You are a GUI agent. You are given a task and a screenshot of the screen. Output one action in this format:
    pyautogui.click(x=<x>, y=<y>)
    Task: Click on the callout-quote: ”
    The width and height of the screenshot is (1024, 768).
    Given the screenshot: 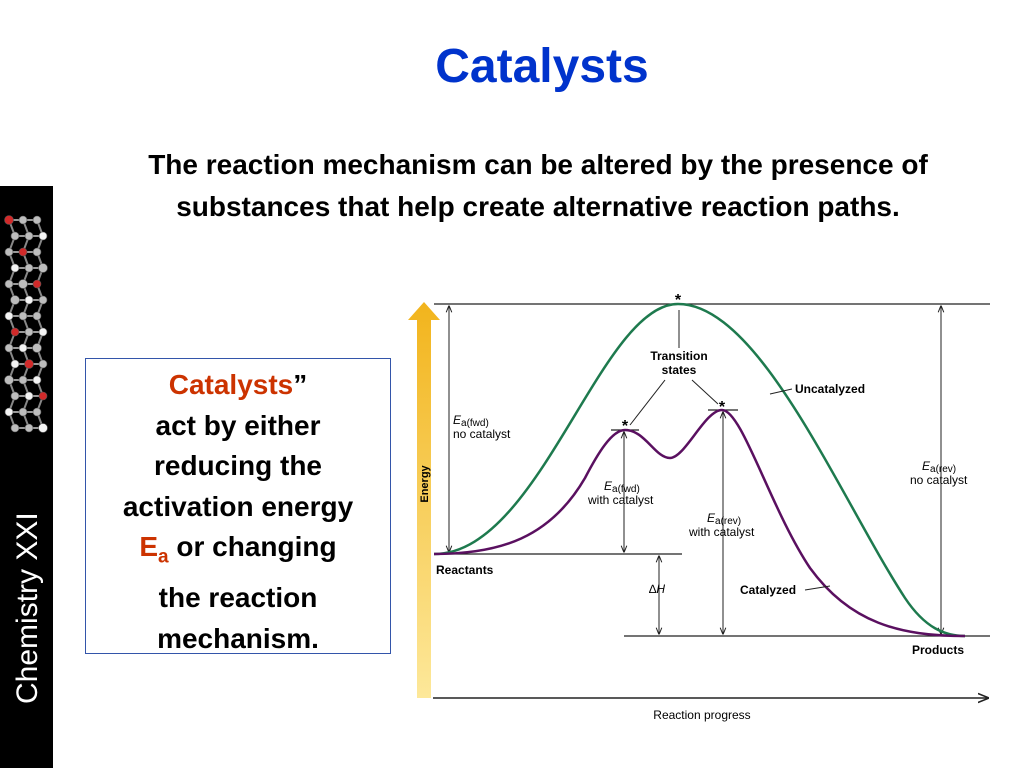 What is the action you would take?
    pyautogui.click(x=300, y=384)
    